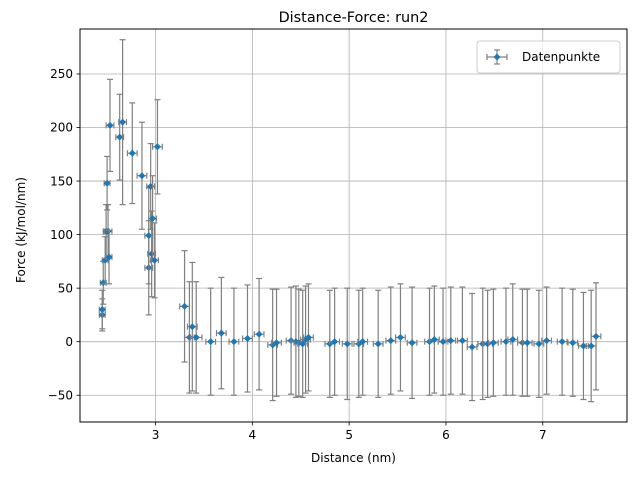  What do you see at coordinates (561, 57) in the screenshot?
I see `legend-label: Datenpunkte` at bounding box center [561, 57].